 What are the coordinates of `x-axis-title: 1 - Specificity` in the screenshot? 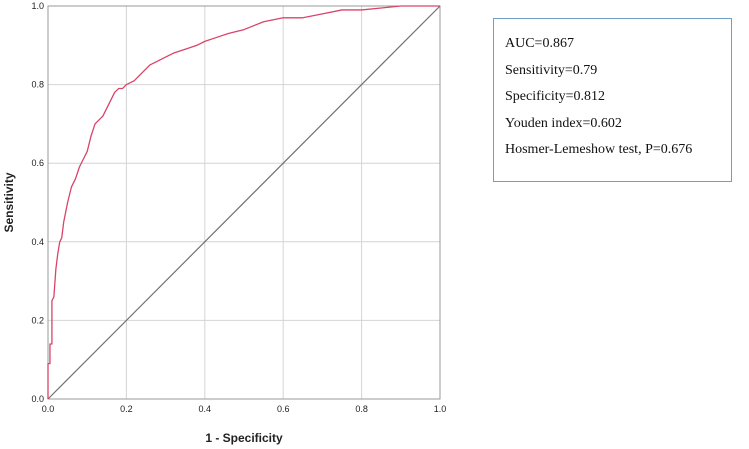 It's located at (244, 438).